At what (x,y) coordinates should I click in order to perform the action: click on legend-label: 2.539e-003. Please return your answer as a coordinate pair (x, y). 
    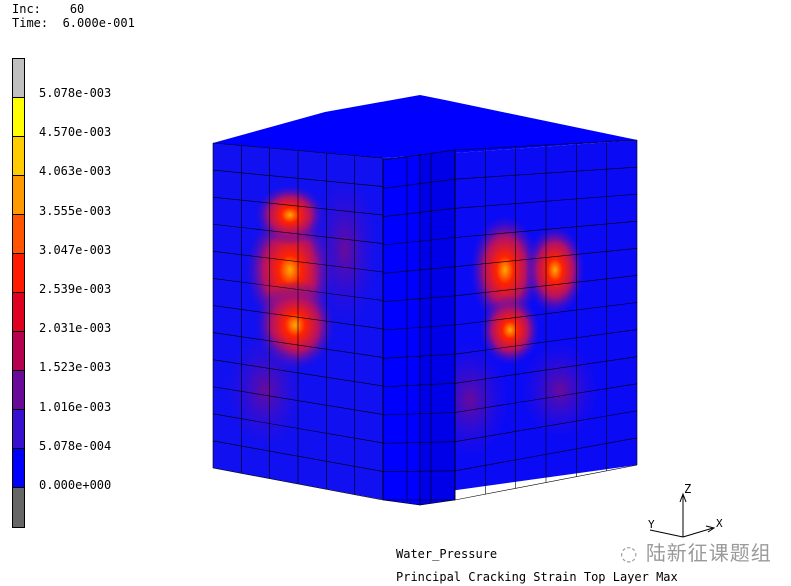
    Looking at the image, I should click on (75, 289).